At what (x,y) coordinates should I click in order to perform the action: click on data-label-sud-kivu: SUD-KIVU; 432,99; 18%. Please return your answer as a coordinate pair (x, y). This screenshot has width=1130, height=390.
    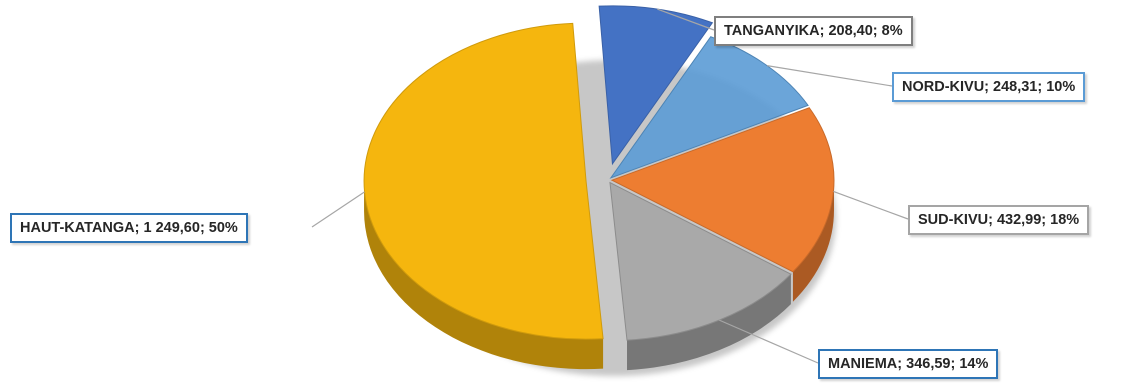
    Looking at the image, I should click on (999, 220).